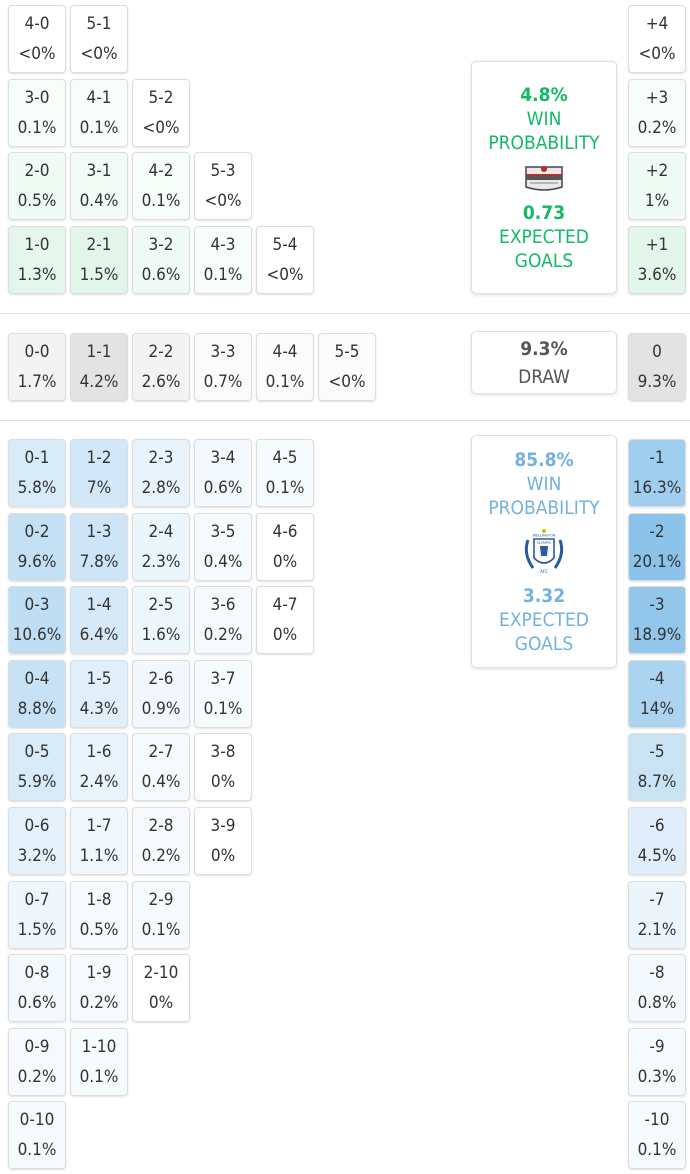  What do you see at coordinates (657, 605) in the screenshot?
I see `cell-score: -3` at bounding box center [657, 605].